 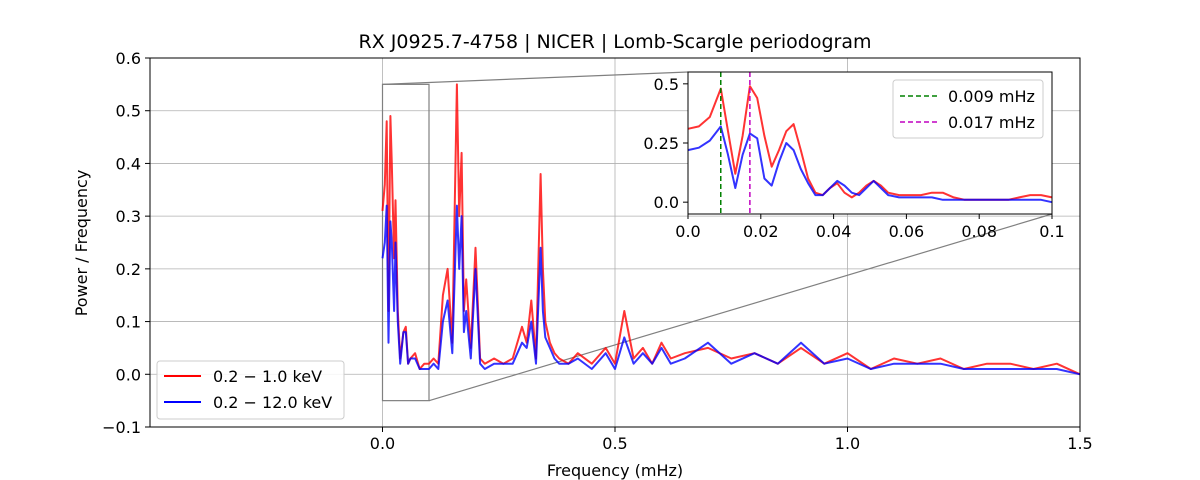 What do you see at coordinates (128, 111) in the screenshot?
I see `main-y-tick-label: 0.5` at bounding box center [128, 111].